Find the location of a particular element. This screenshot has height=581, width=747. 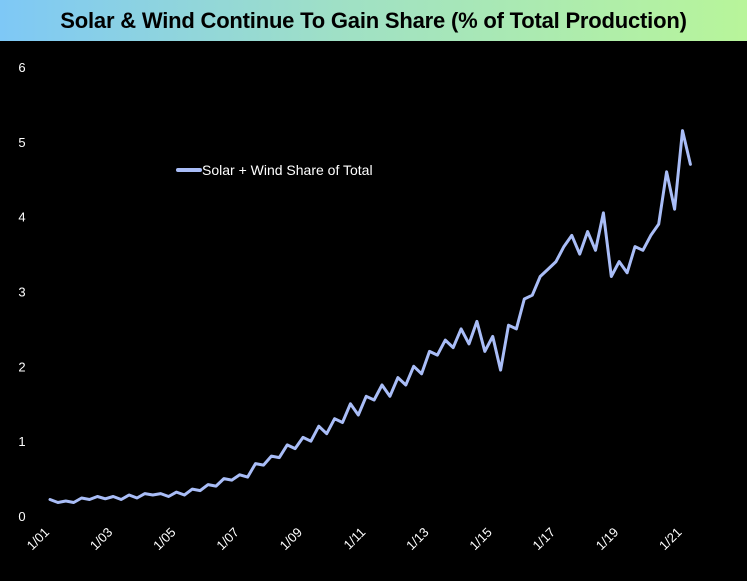

x-tick-label: 1/19 is located at coordinates (607, 539).